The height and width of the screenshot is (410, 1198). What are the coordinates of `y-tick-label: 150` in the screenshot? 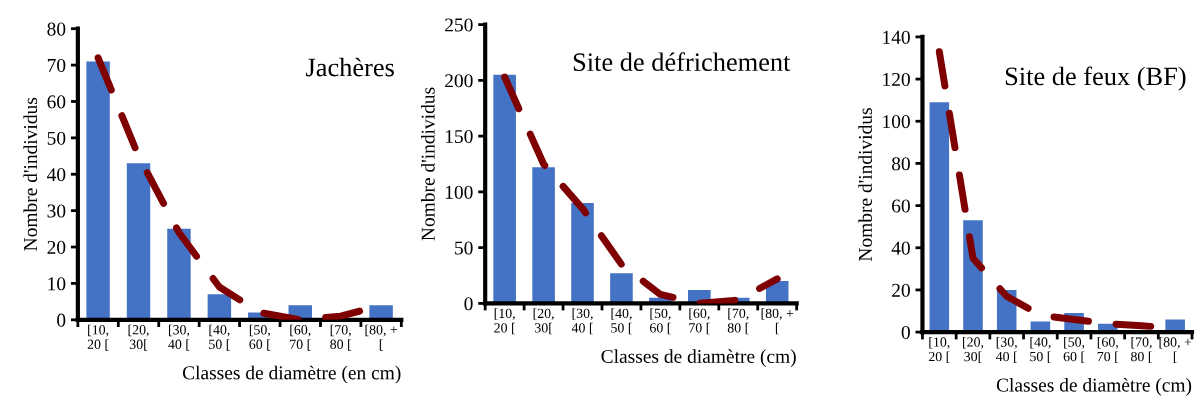 It's located at (459, 136).